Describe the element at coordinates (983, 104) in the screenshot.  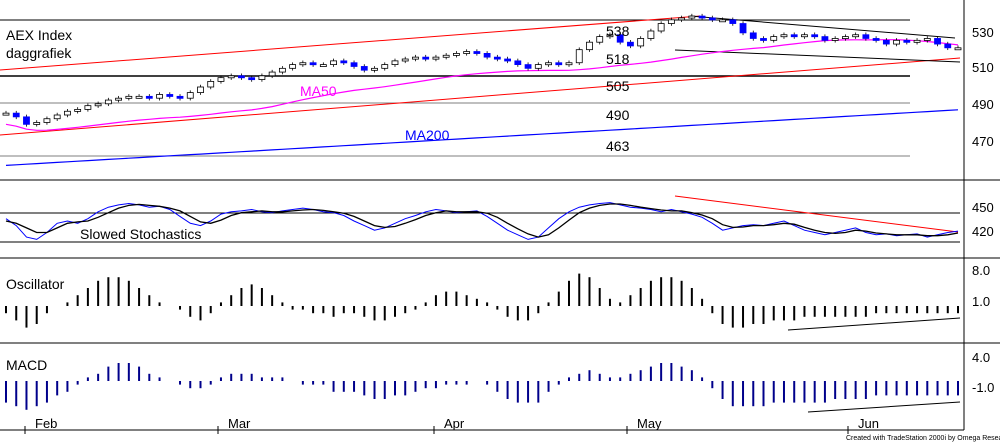
I see `y-tick-label: 490` at that location.